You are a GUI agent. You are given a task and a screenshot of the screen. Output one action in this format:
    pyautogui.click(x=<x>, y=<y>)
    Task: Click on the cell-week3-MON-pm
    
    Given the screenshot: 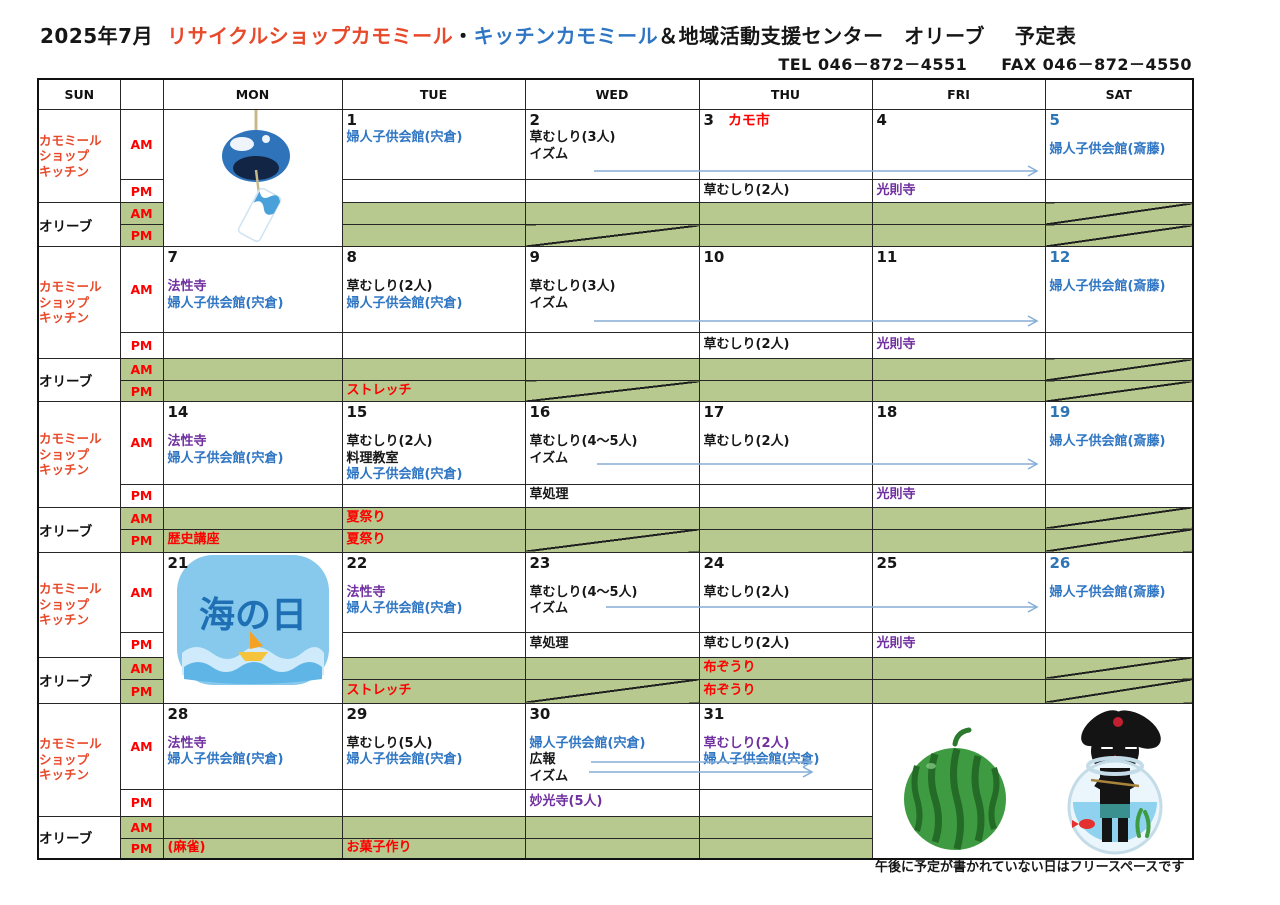 What is the action you would take?
    pyautogui.click(x=252, y=495)
    